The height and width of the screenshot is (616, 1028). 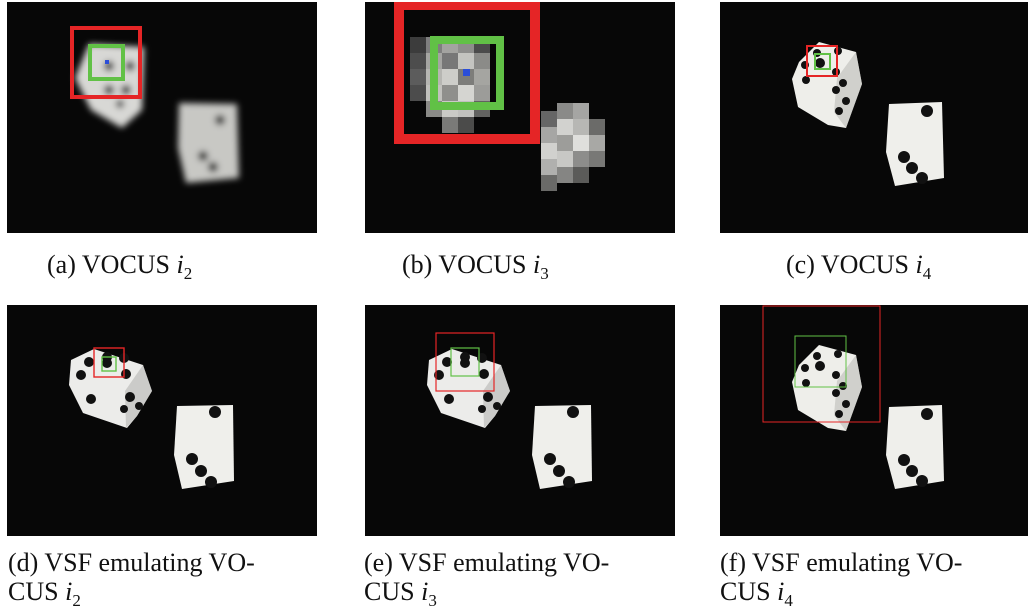 What do you see at coordinates (69, 591) in the screenshot?
I see `caption-d-var: i` at bounding box center [69, 591].